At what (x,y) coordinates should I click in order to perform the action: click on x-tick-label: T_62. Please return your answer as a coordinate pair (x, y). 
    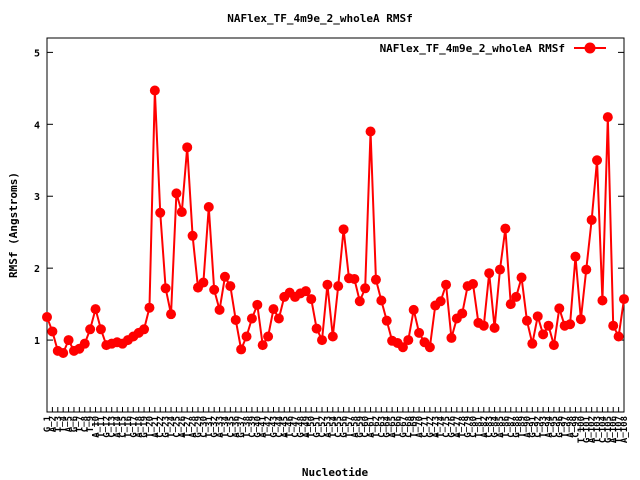
    Looking at the image, I should click on (377, 427).